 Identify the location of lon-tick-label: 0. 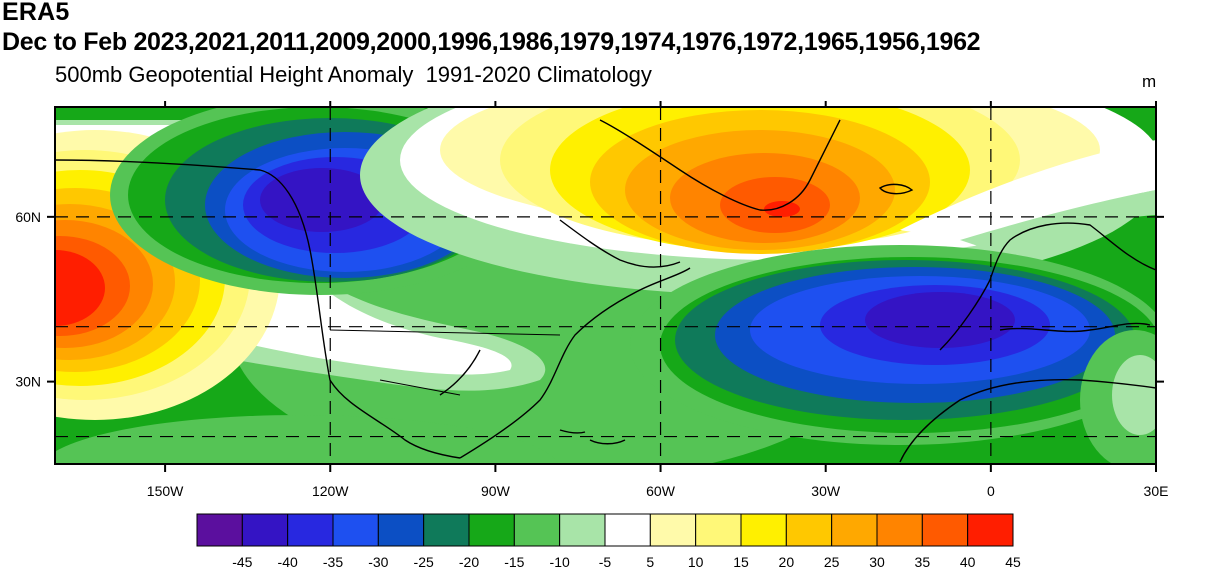
(991, 491).